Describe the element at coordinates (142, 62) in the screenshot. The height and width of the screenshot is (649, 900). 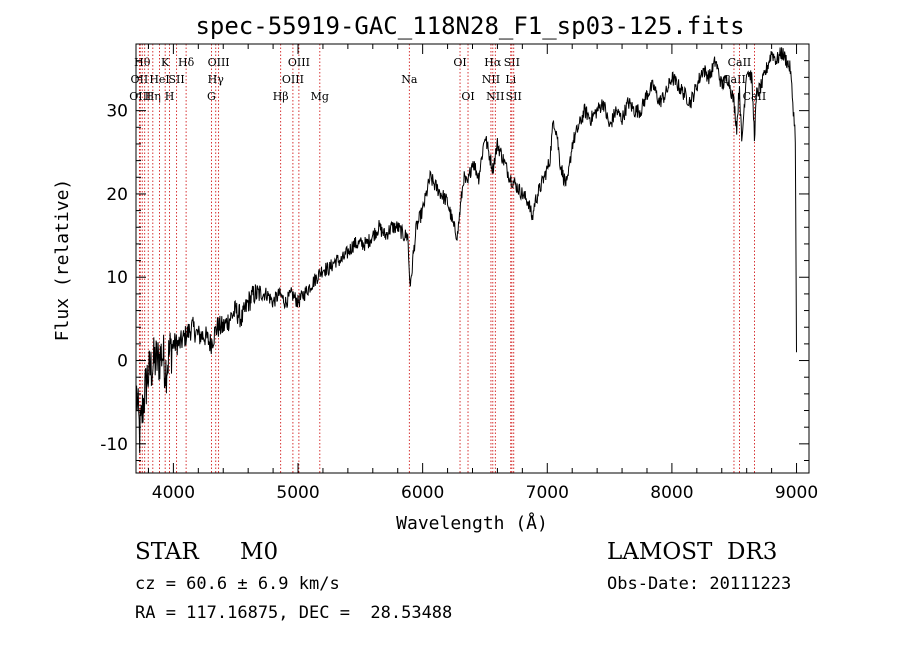
I see `line-marker-label: Hθ` at that location.